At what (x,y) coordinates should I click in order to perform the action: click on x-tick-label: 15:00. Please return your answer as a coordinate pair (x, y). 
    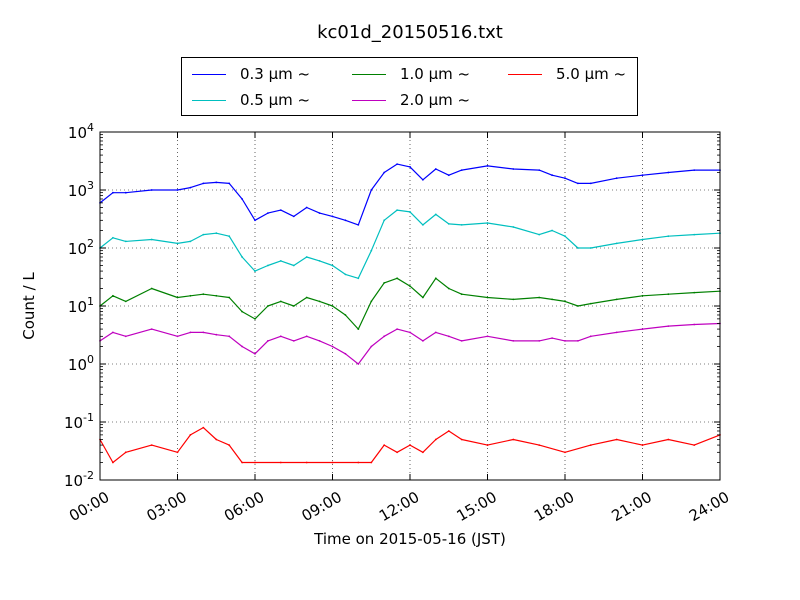
    Looking at the image, I should click on (476, 506).